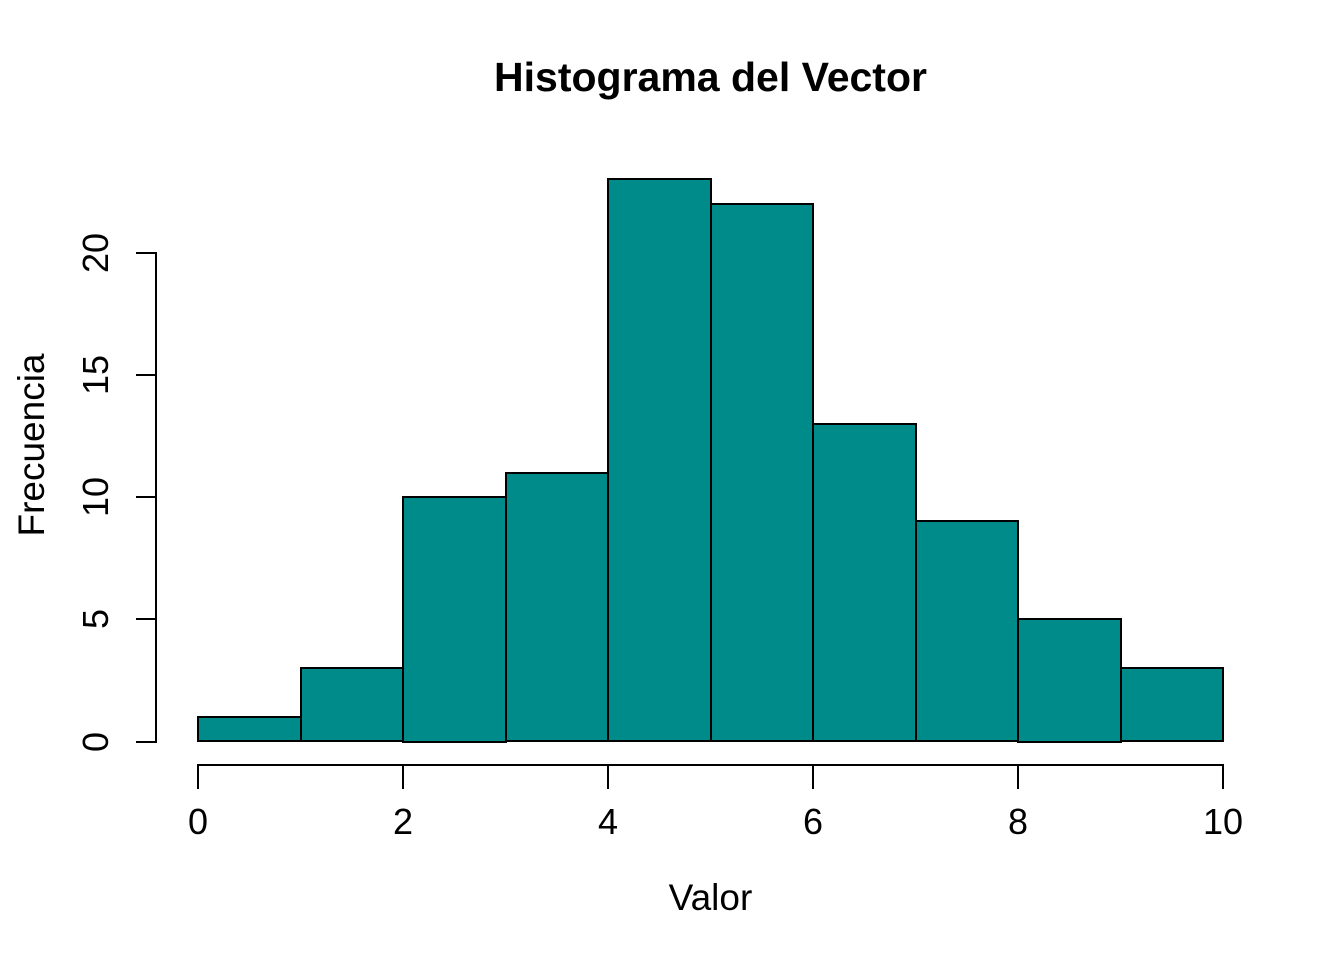 Image resolution: width=1344 pixels, height=960 pixels. Describe the element at coordinates (95, 374) in the screenshot. I see `y-tick-label: 15` at that location.